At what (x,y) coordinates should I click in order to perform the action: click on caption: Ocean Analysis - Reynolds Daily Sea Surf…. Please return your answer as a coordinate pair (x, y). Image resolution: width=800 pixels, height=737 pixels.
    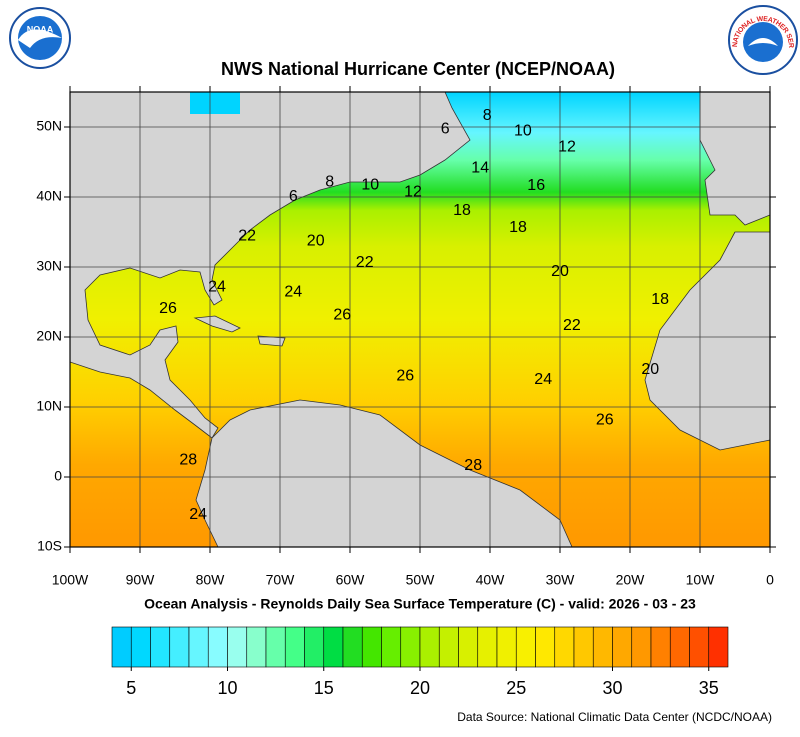
    Looking at the image, I should click on (420, 604).